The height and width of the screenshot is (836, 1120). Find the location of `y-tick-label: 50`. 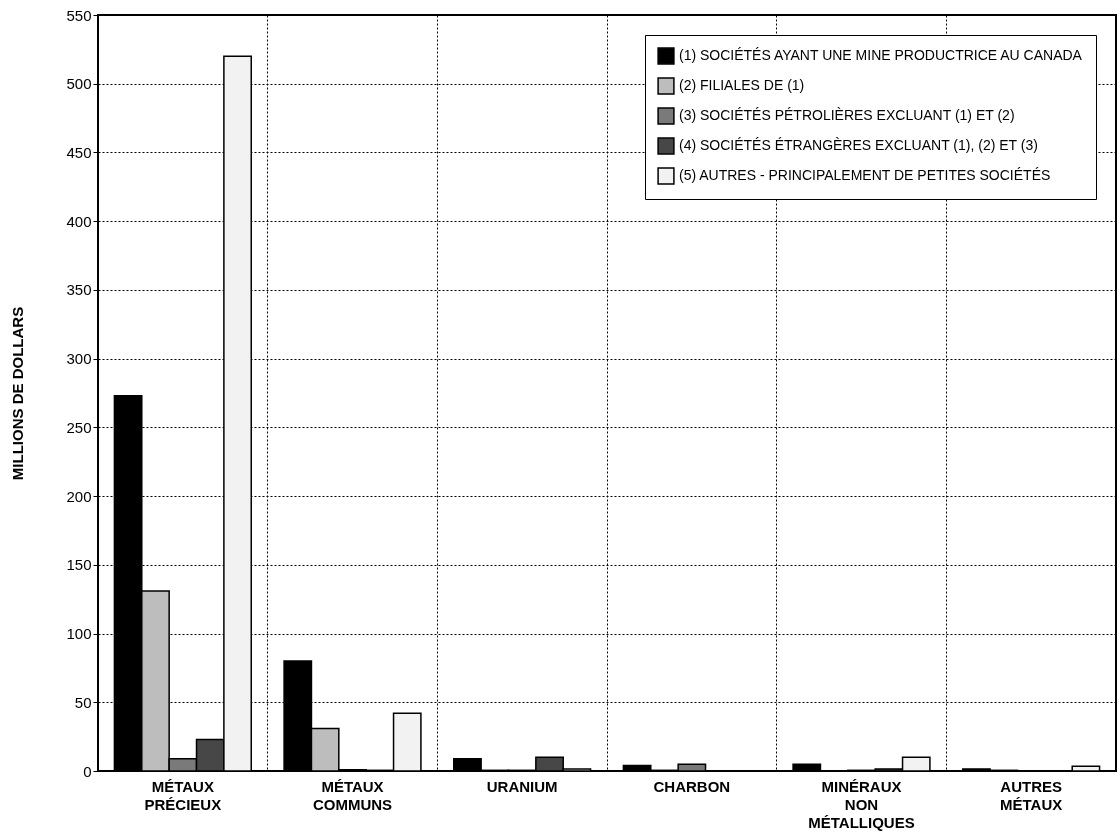

y-tick-label: 50 is located at coordinates (83, 702).